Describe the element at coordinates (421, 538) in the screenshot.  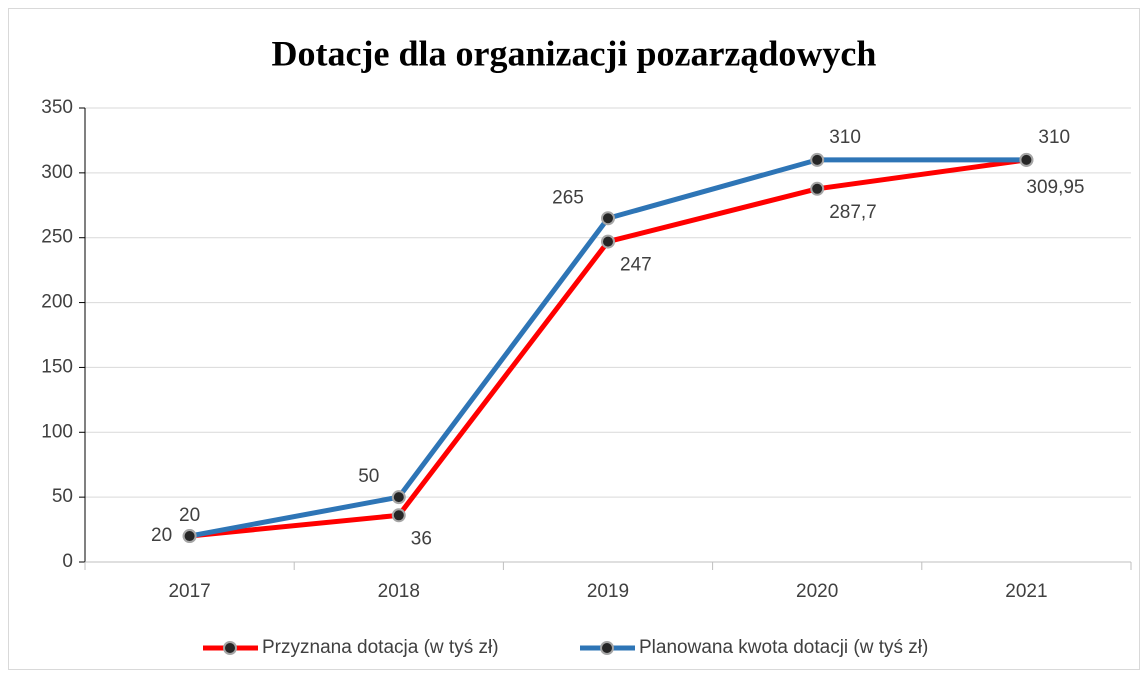
I see `data-label: 36` at that location.